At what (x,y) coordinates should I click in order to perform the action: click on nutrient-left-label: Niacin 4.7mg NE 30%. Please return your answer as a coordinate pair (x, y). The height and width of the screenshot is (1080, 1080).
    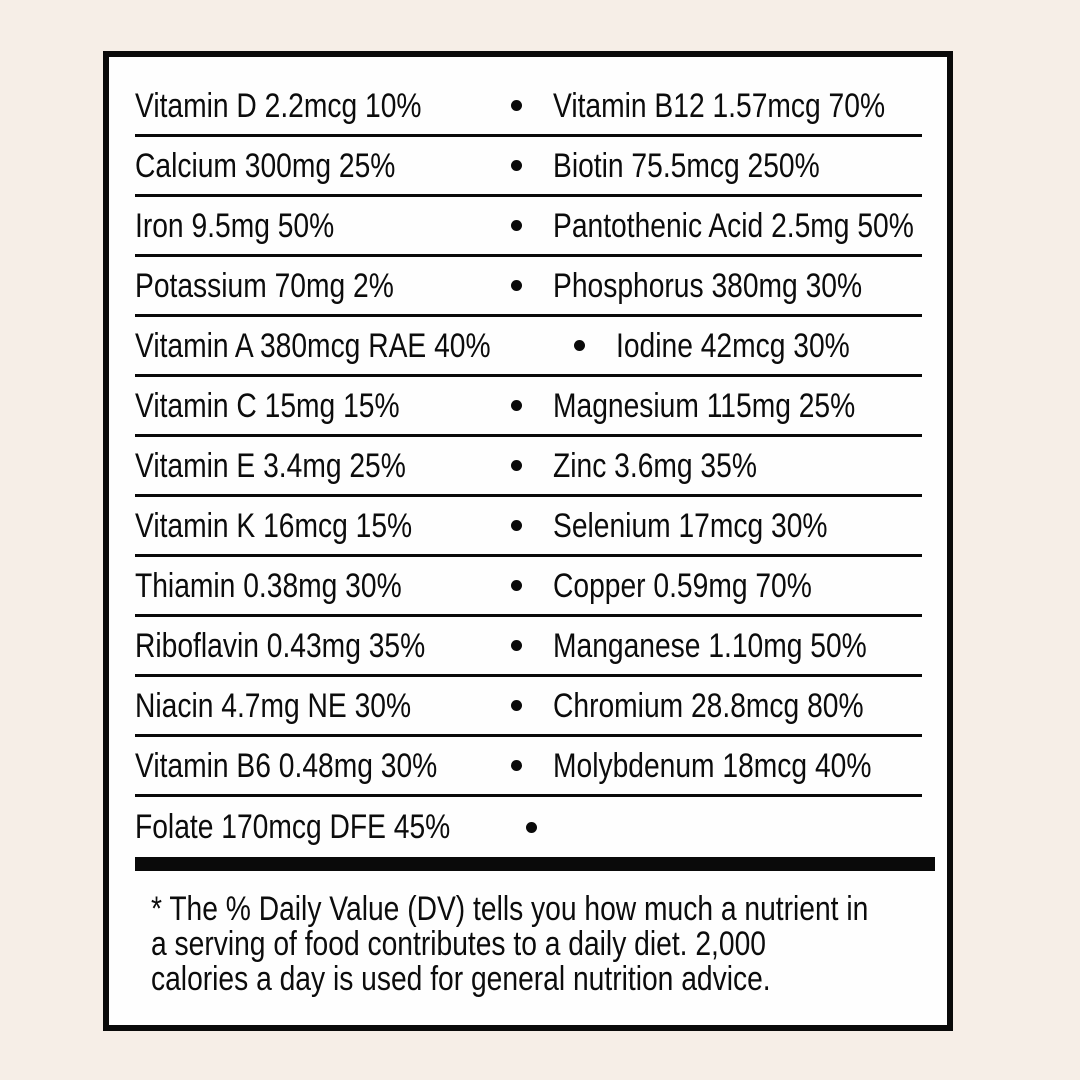
    Looking at the image, I should click on (273, 705).